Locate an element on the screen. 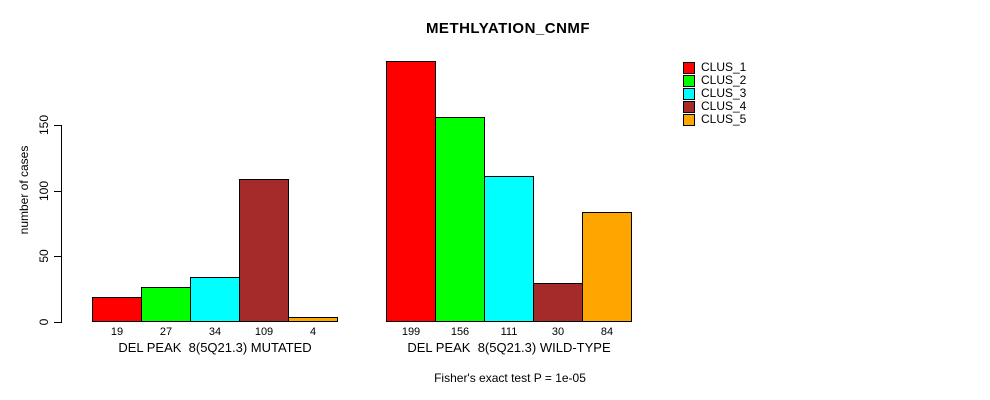 This screenshot has height=400, width=990. y-axis-line is located at coordinates (61, 224).